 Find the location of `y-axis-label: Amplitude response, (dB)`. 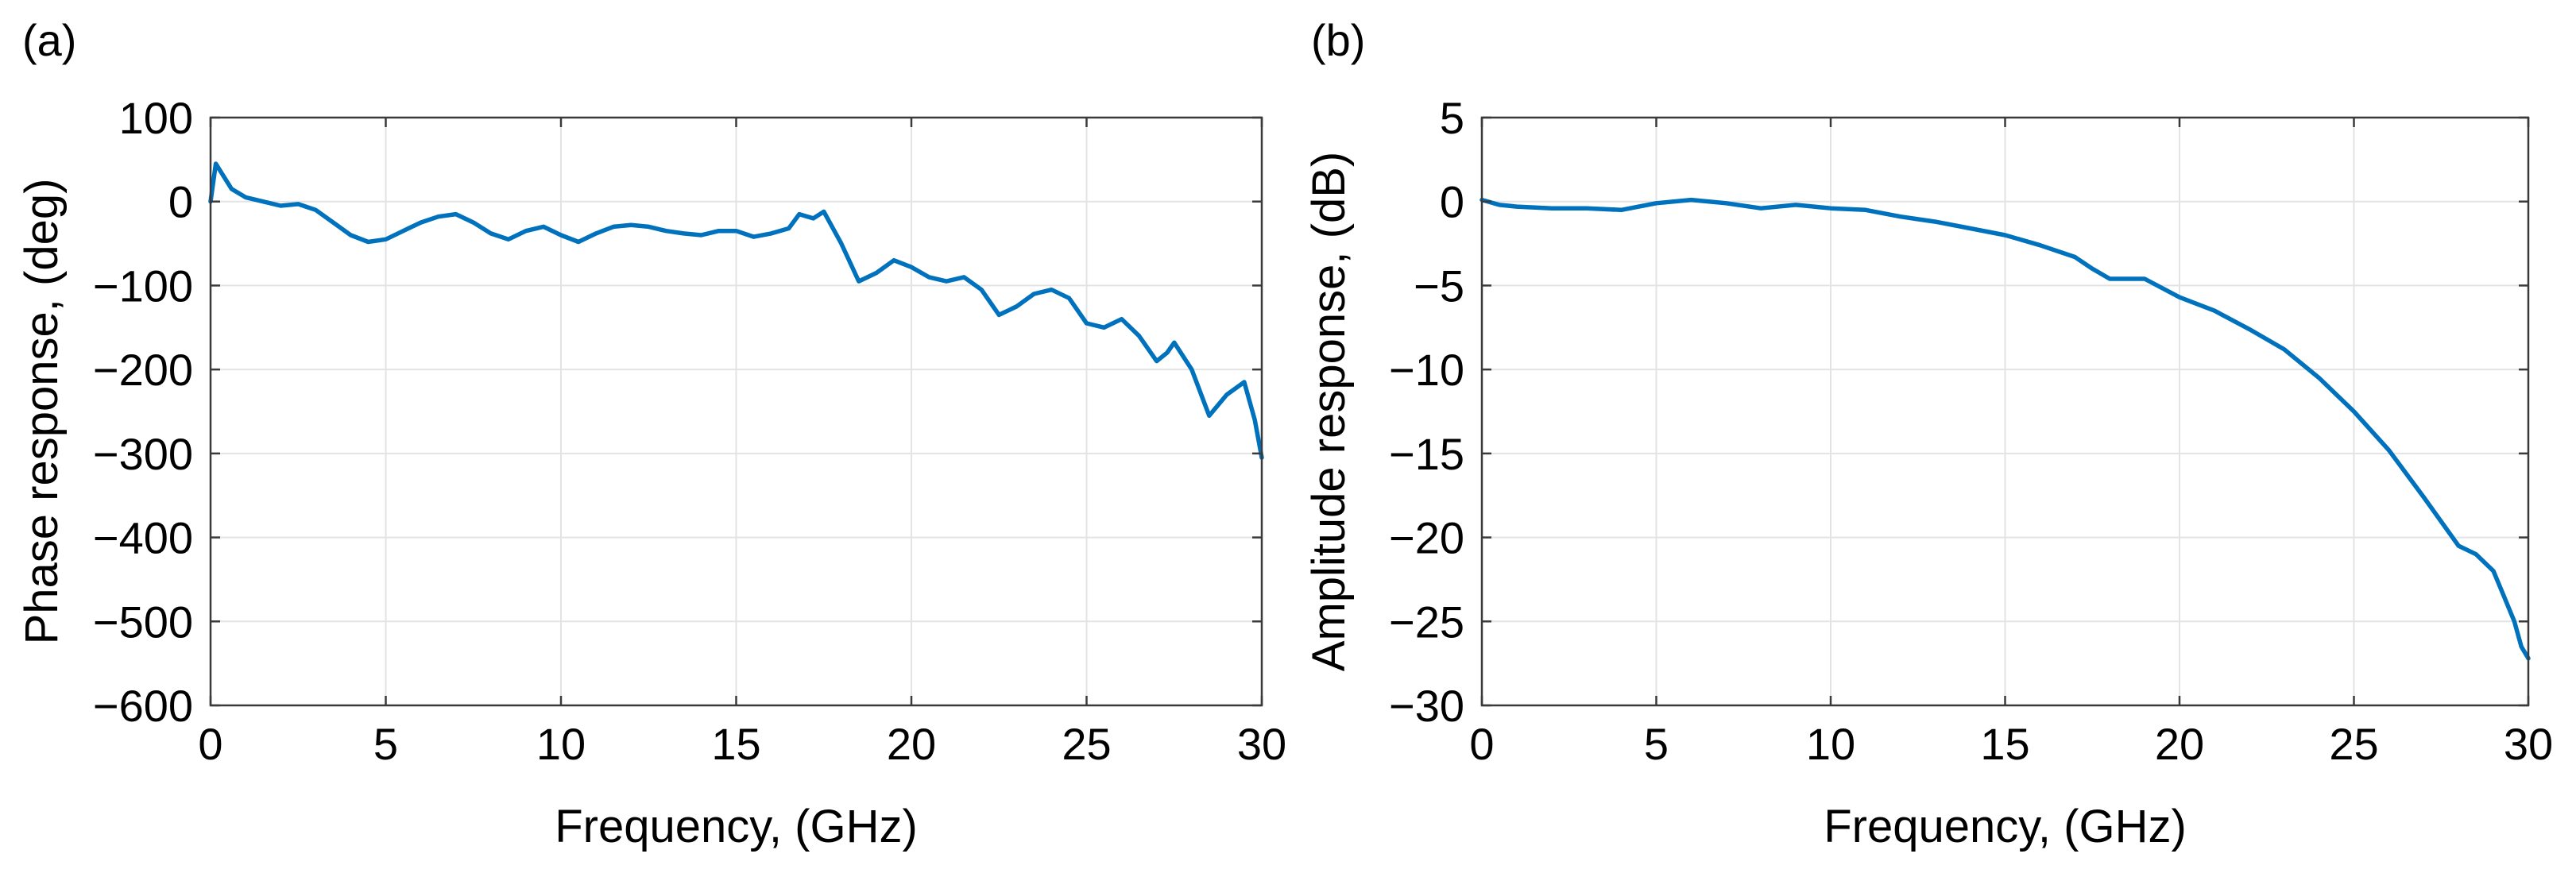

y-axis-label: Amplitude response, (dB) is located at coordinates (1329, 411).